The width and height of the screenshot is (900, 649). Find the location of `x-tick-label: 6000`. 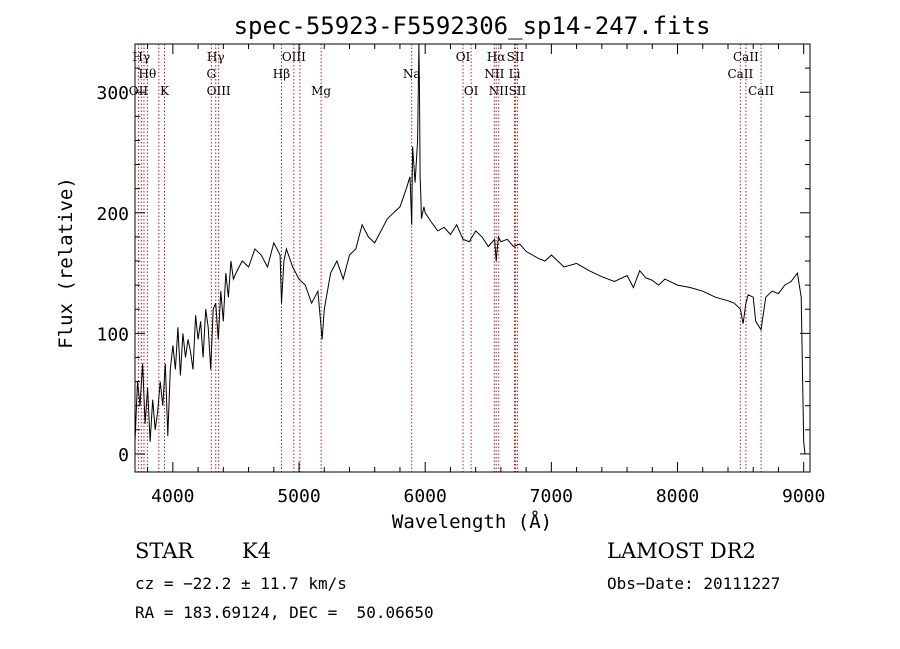

x-tick-label: 6000 is located at coordinates (425, 496).